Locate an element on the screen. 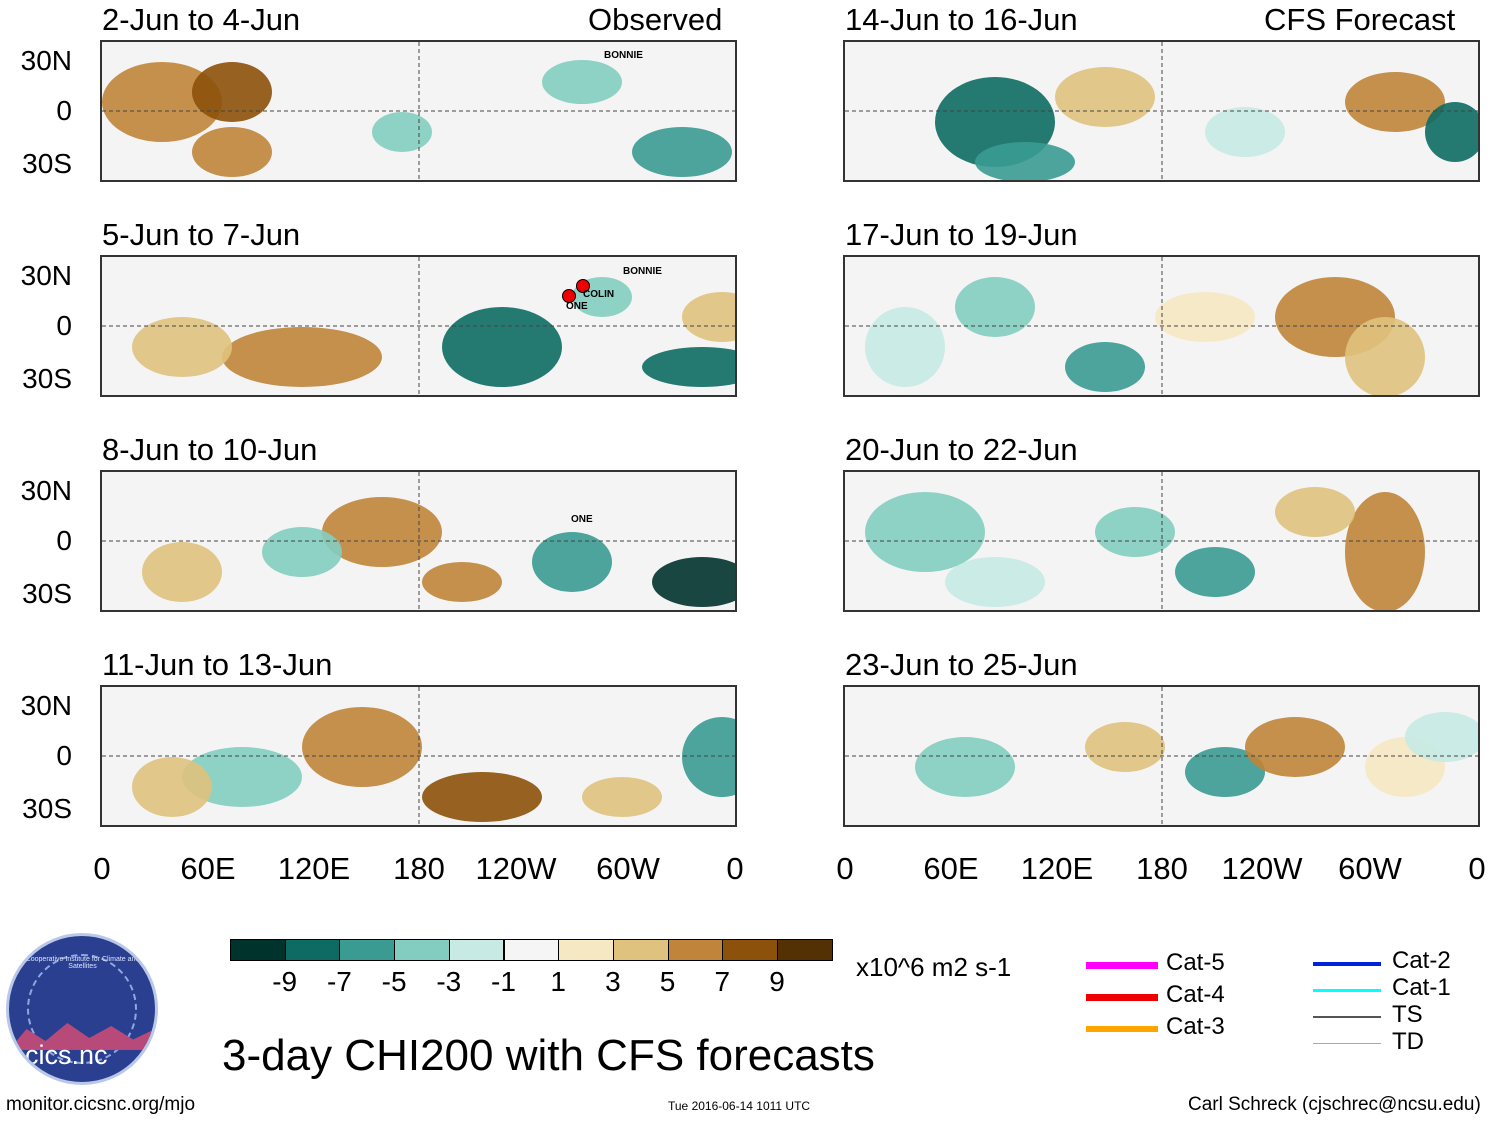 The image size is (1510, 1121). panel-title: 20-Jun to 22-Jun is located at coordinates (961, 449).